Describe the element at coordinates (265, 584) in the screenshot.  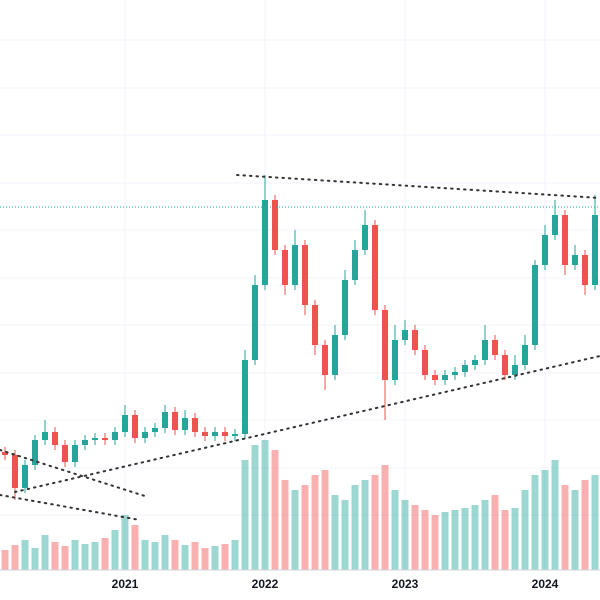
I see `x-tick-label: 2022` at that location.